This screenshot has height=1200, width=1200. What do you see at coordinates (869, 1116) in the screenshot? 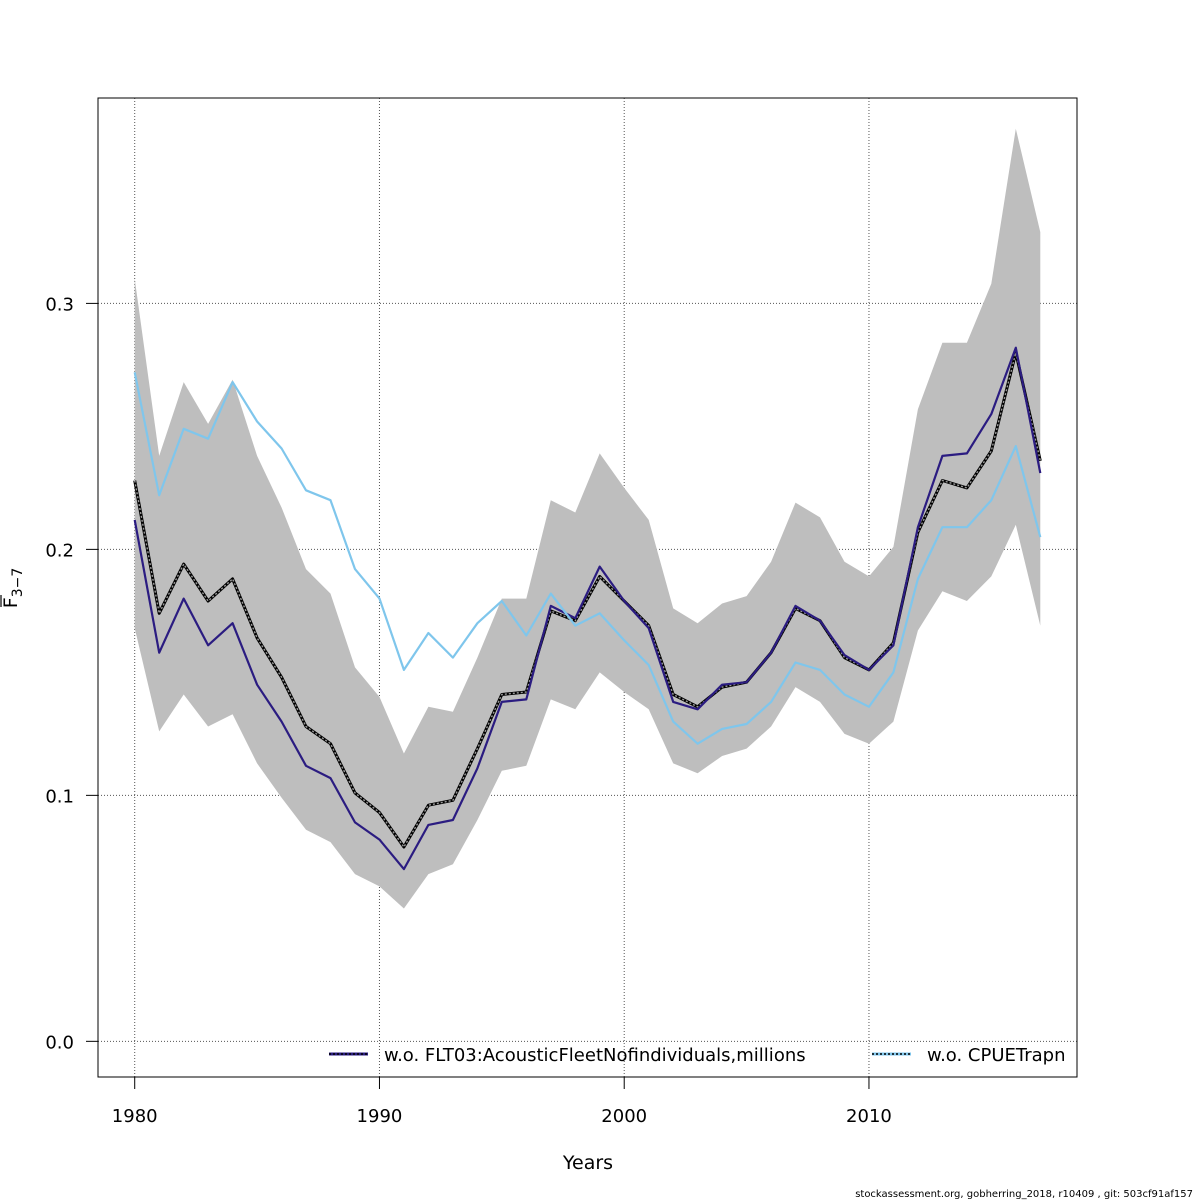
I see `x-tick-label: 2010` at bounding box center [869, 1116].